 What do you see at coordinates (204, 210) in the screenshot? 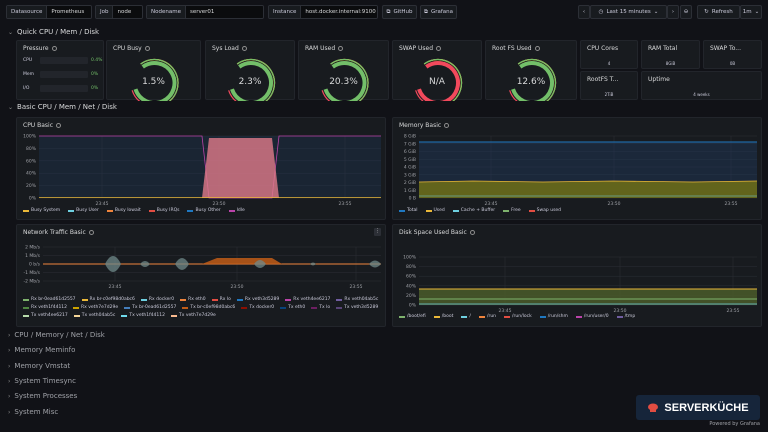
I see `legend-item: Busy Other` at bounding box center [204, 210].